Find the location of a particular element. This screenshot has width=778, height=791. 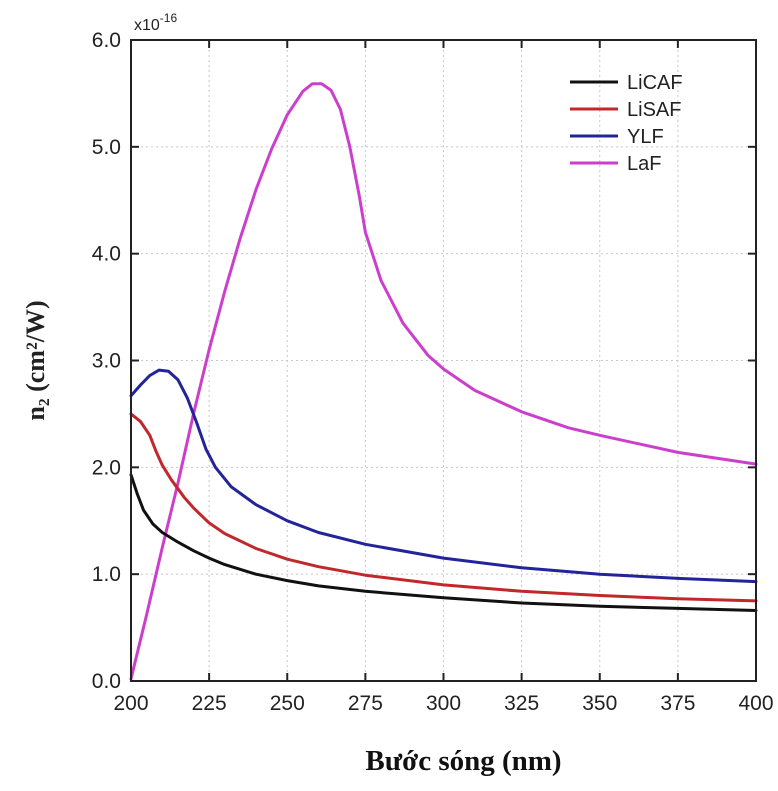

x-tick-label: 350 is located at coordinates (599, 703).